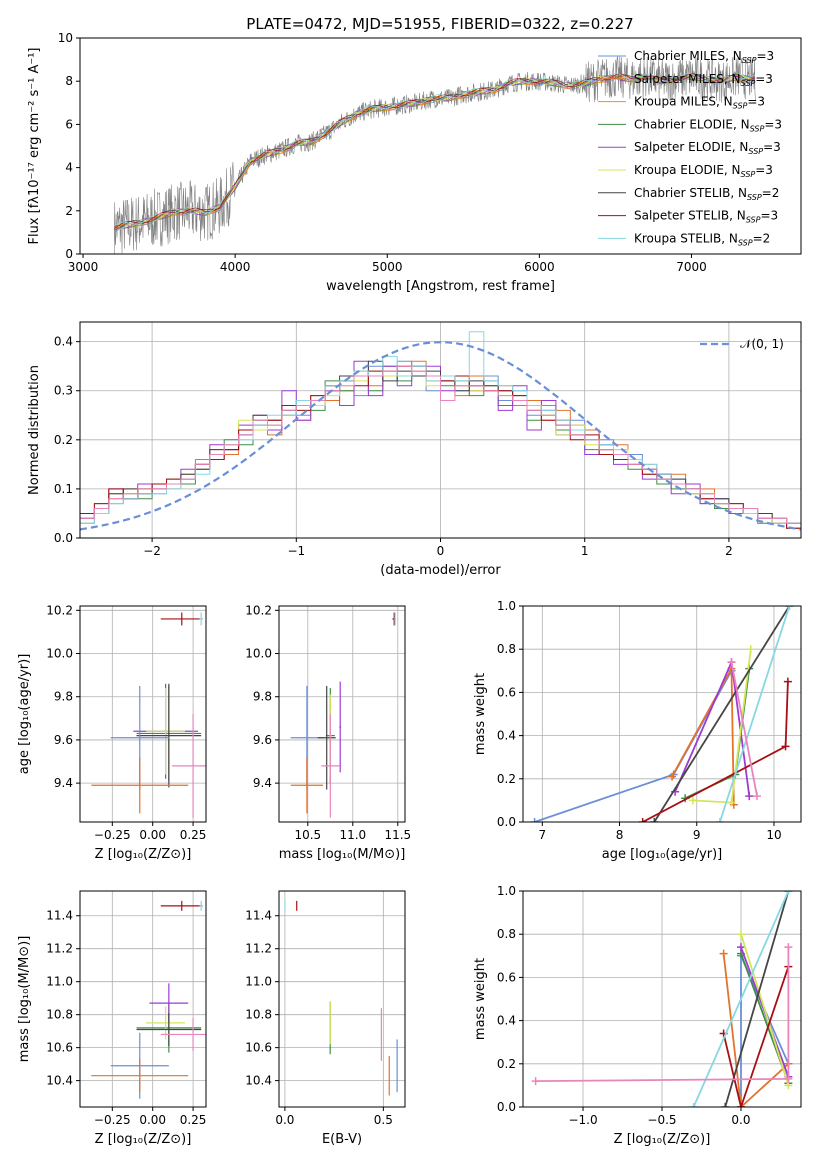 The width and height of the screenshot is (819, 1170). What do you see at coordinates (258, 982) in the screenshot?
I see `y-tick-label: 11.0` at bounding box center [258, 982].